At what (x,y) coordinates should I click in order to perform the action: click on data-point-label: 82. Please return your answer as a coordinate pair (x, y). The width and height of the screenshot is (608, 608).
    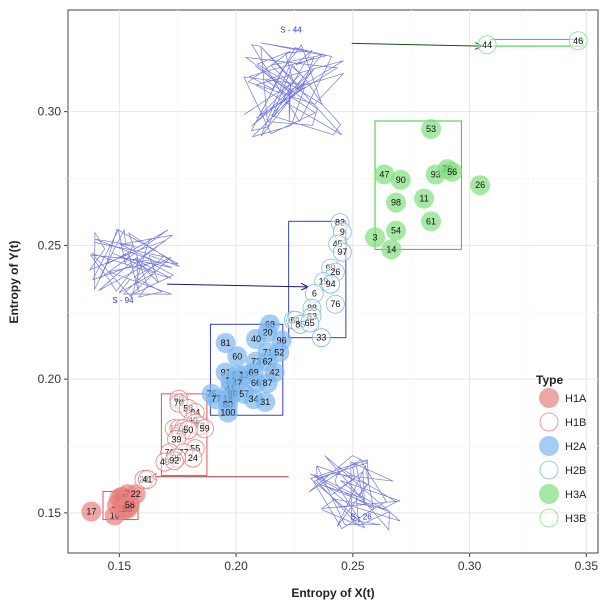
    Looking at the image, I should click on (340, 223).